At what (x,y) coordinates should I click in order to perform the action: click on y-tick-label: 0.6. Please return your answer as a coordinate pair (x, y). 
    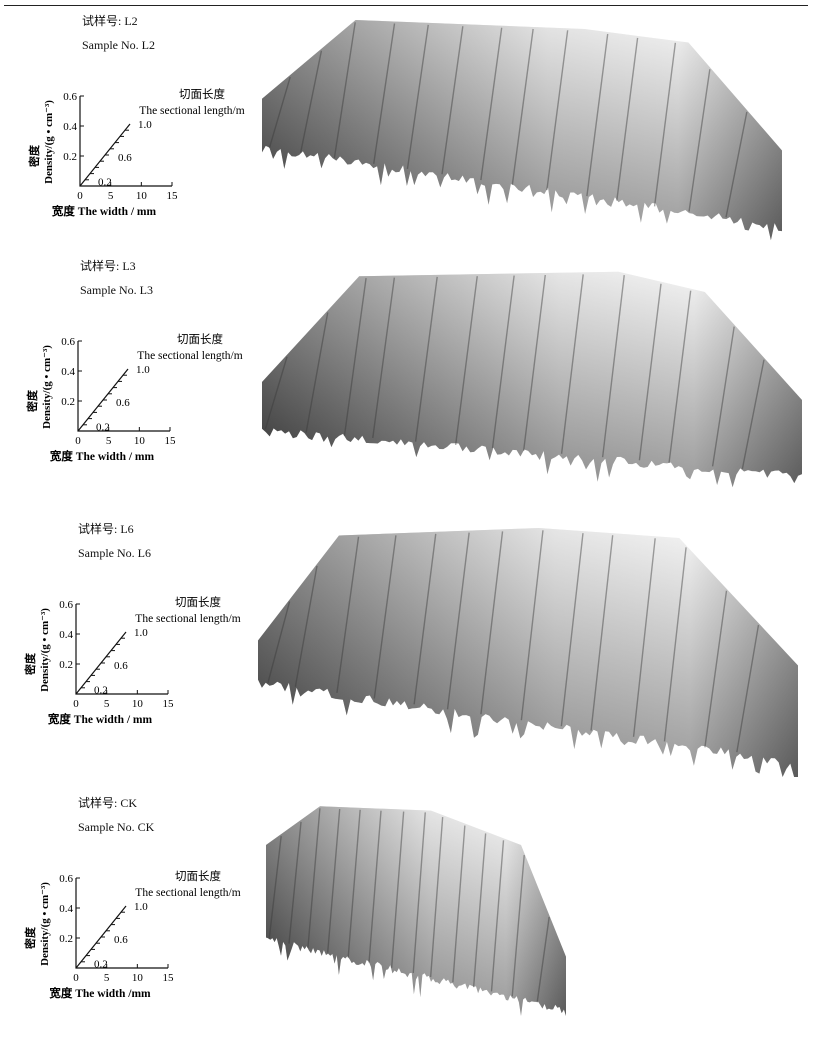
    Looking at the image, I should click on (66, 879).